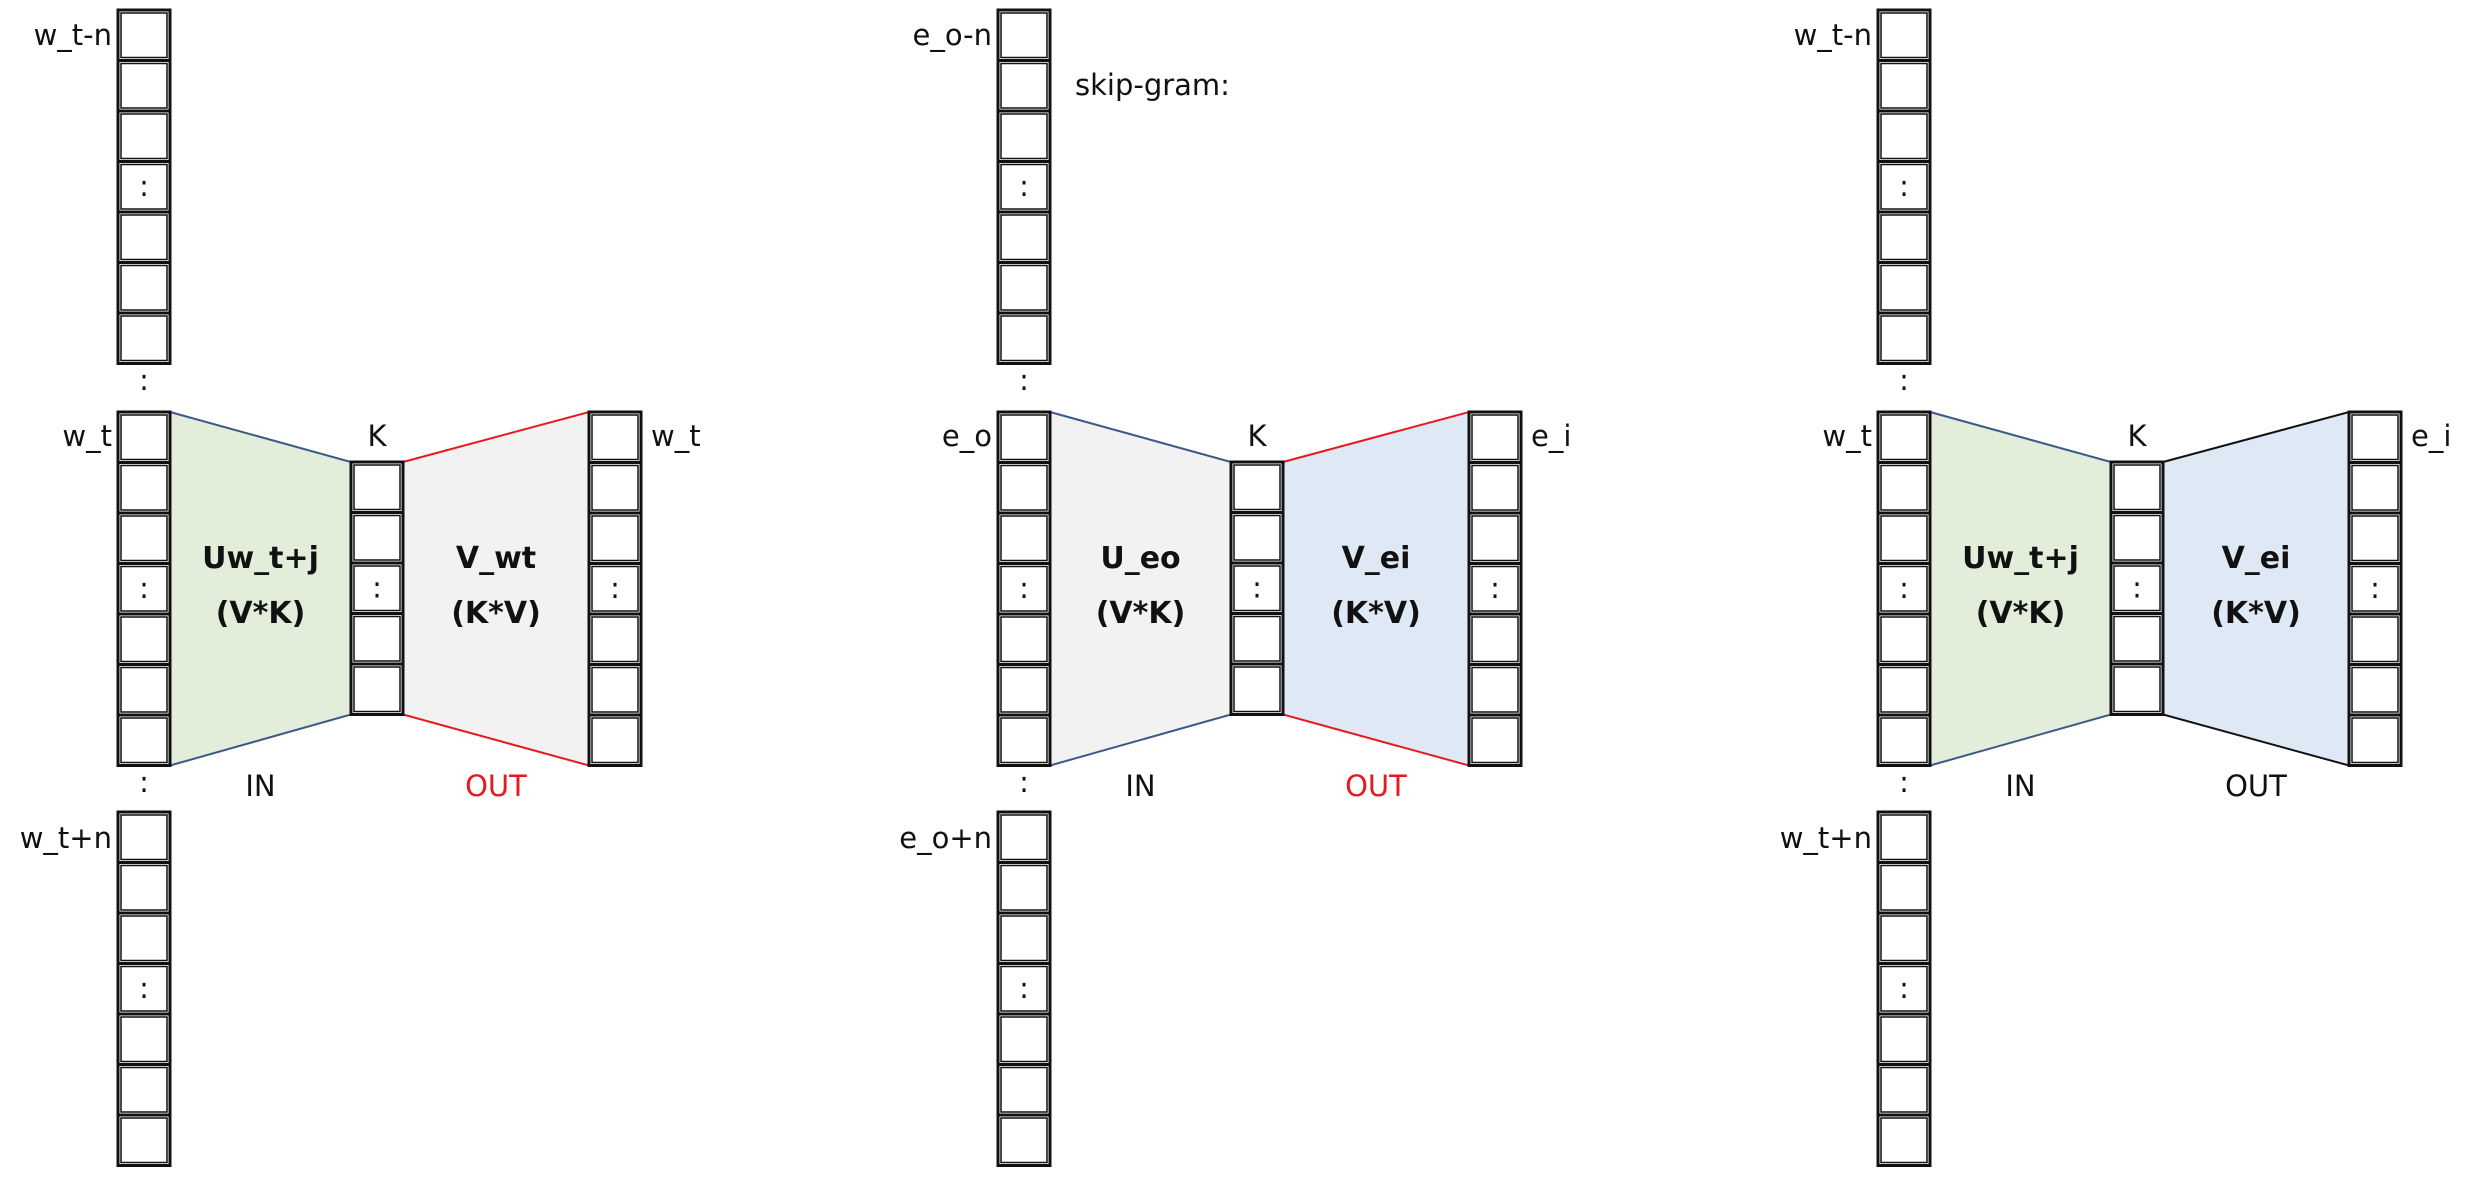 This screenshot has height=1182, width=2478. What do you see at coordinates (1257, 436) in the screenshot?
I see `hidden-layer-label: K` at bounding box center [1257, 436].